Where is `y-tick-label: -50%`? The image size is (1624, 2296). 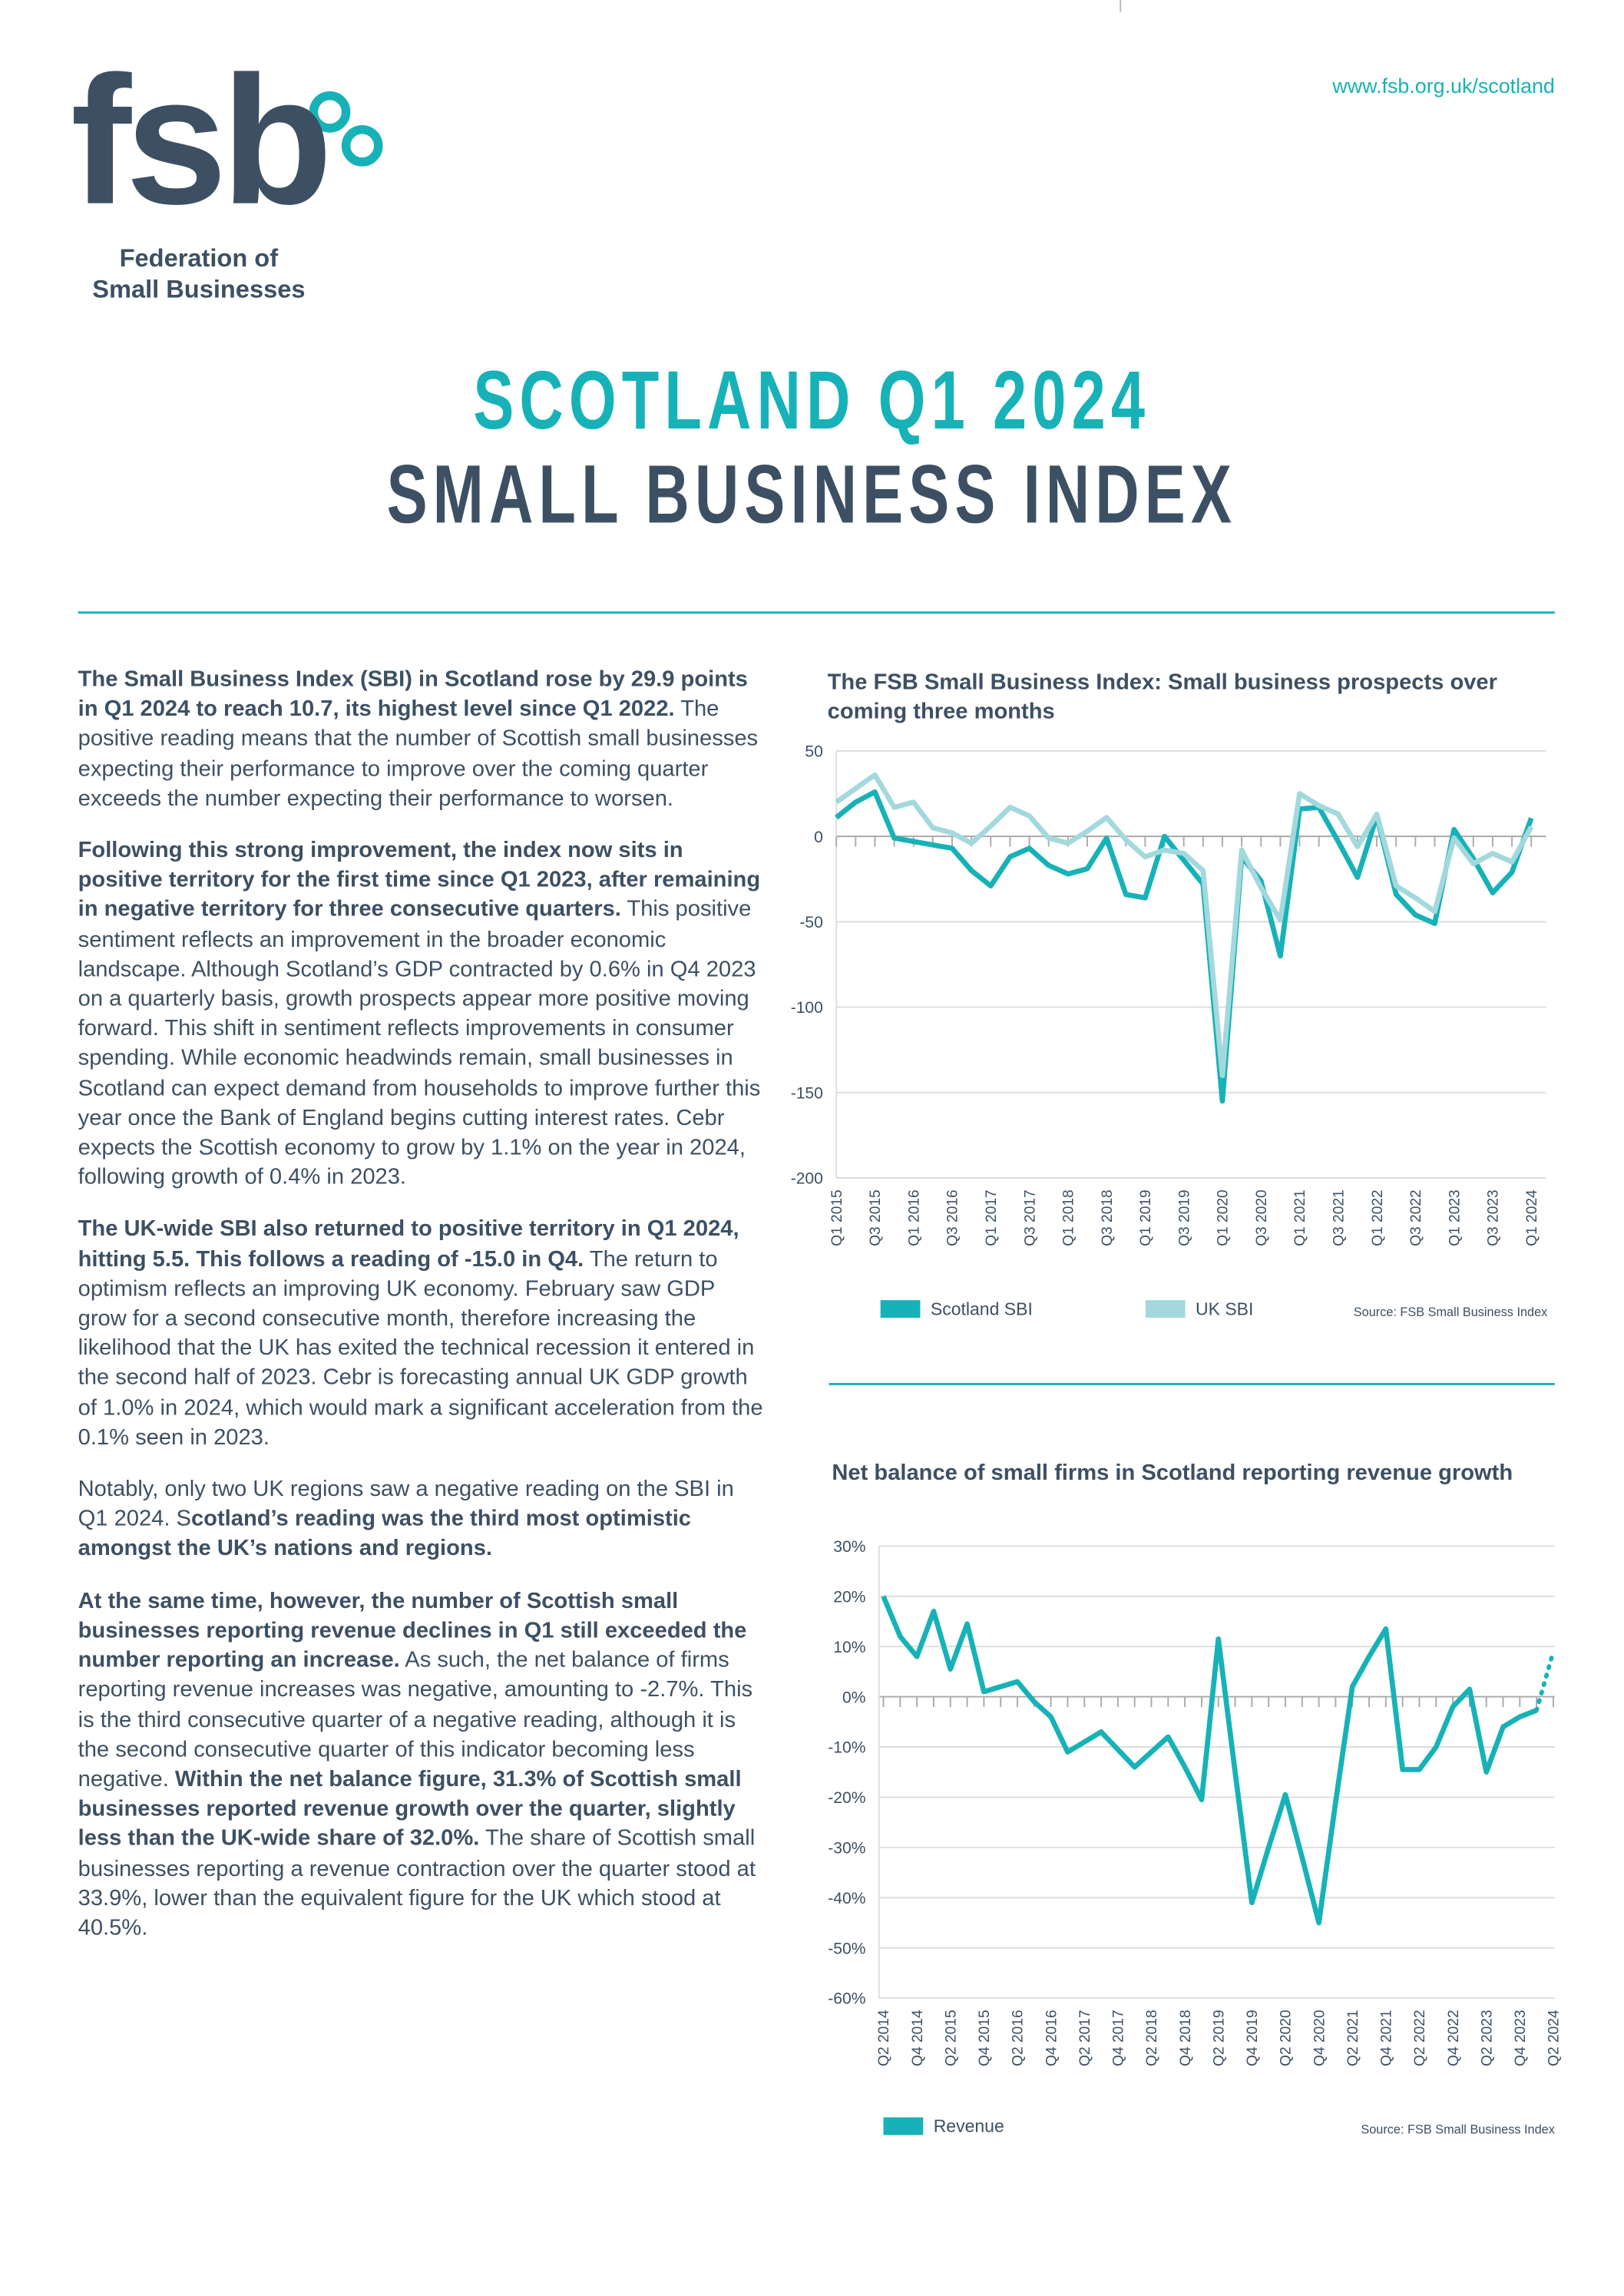
y-tick-label: -50% is located at coordinates (846, 1948).